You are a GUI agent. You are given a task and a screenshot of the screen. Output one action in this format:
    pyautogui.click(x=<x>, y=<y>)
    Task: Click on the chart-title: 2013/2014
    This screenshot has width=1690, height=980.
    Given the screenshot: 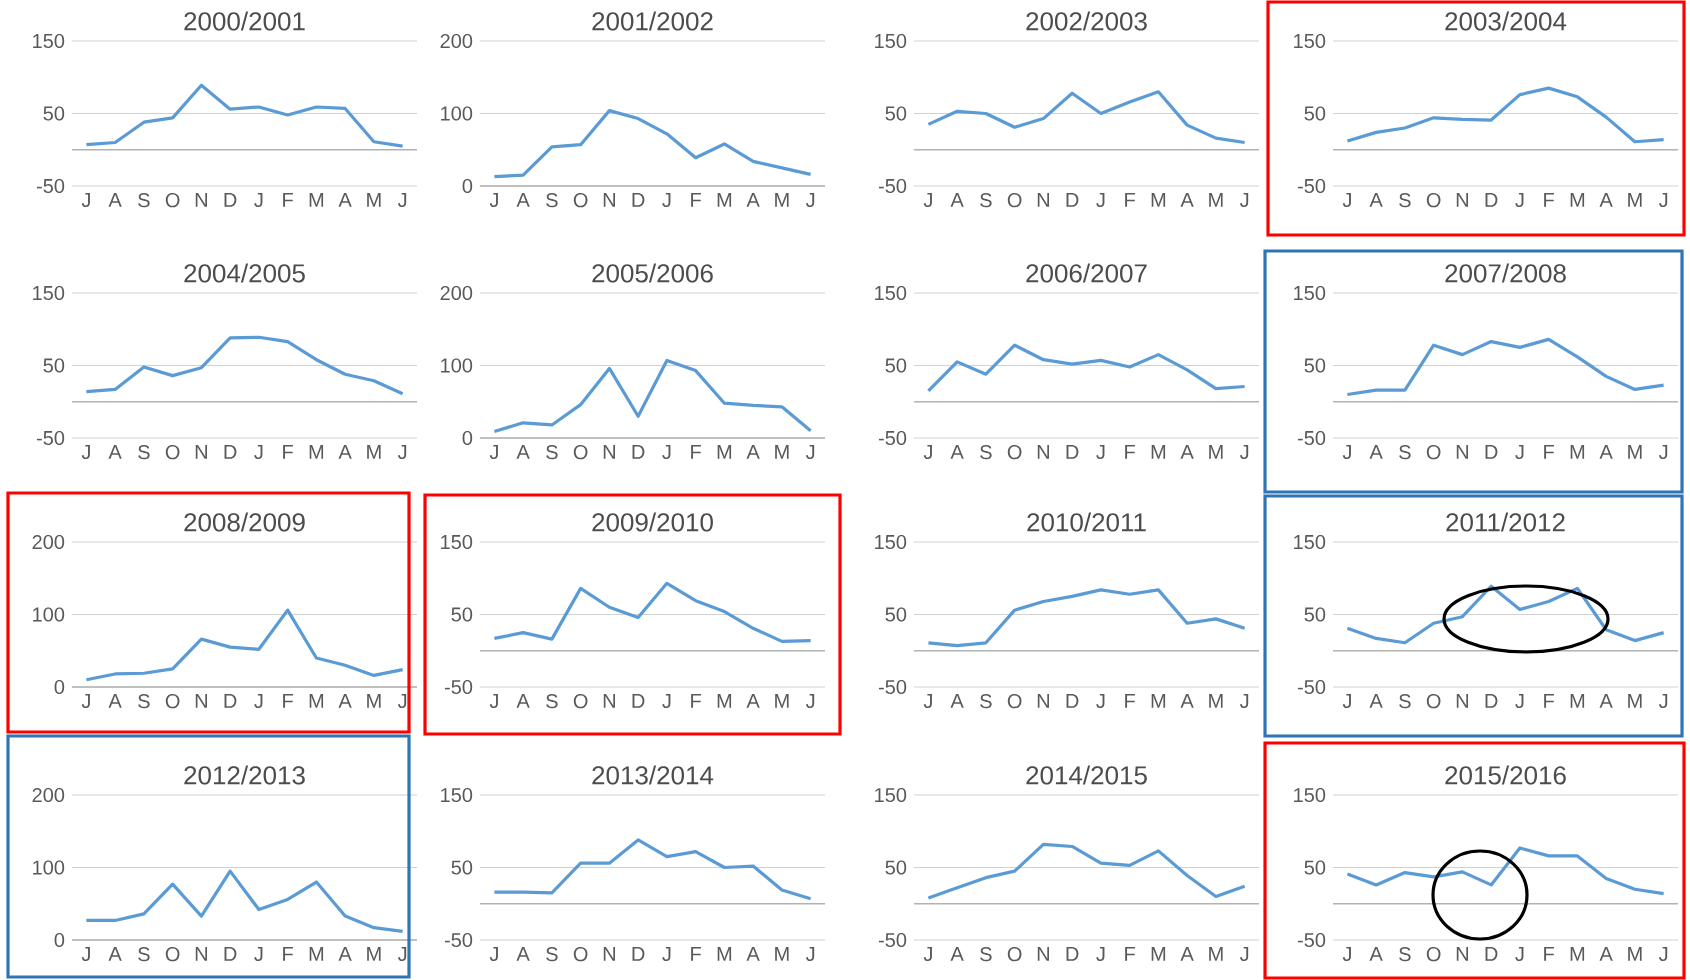 What is the action you would take?
    pyautogui.click(x=653, y=775)
    